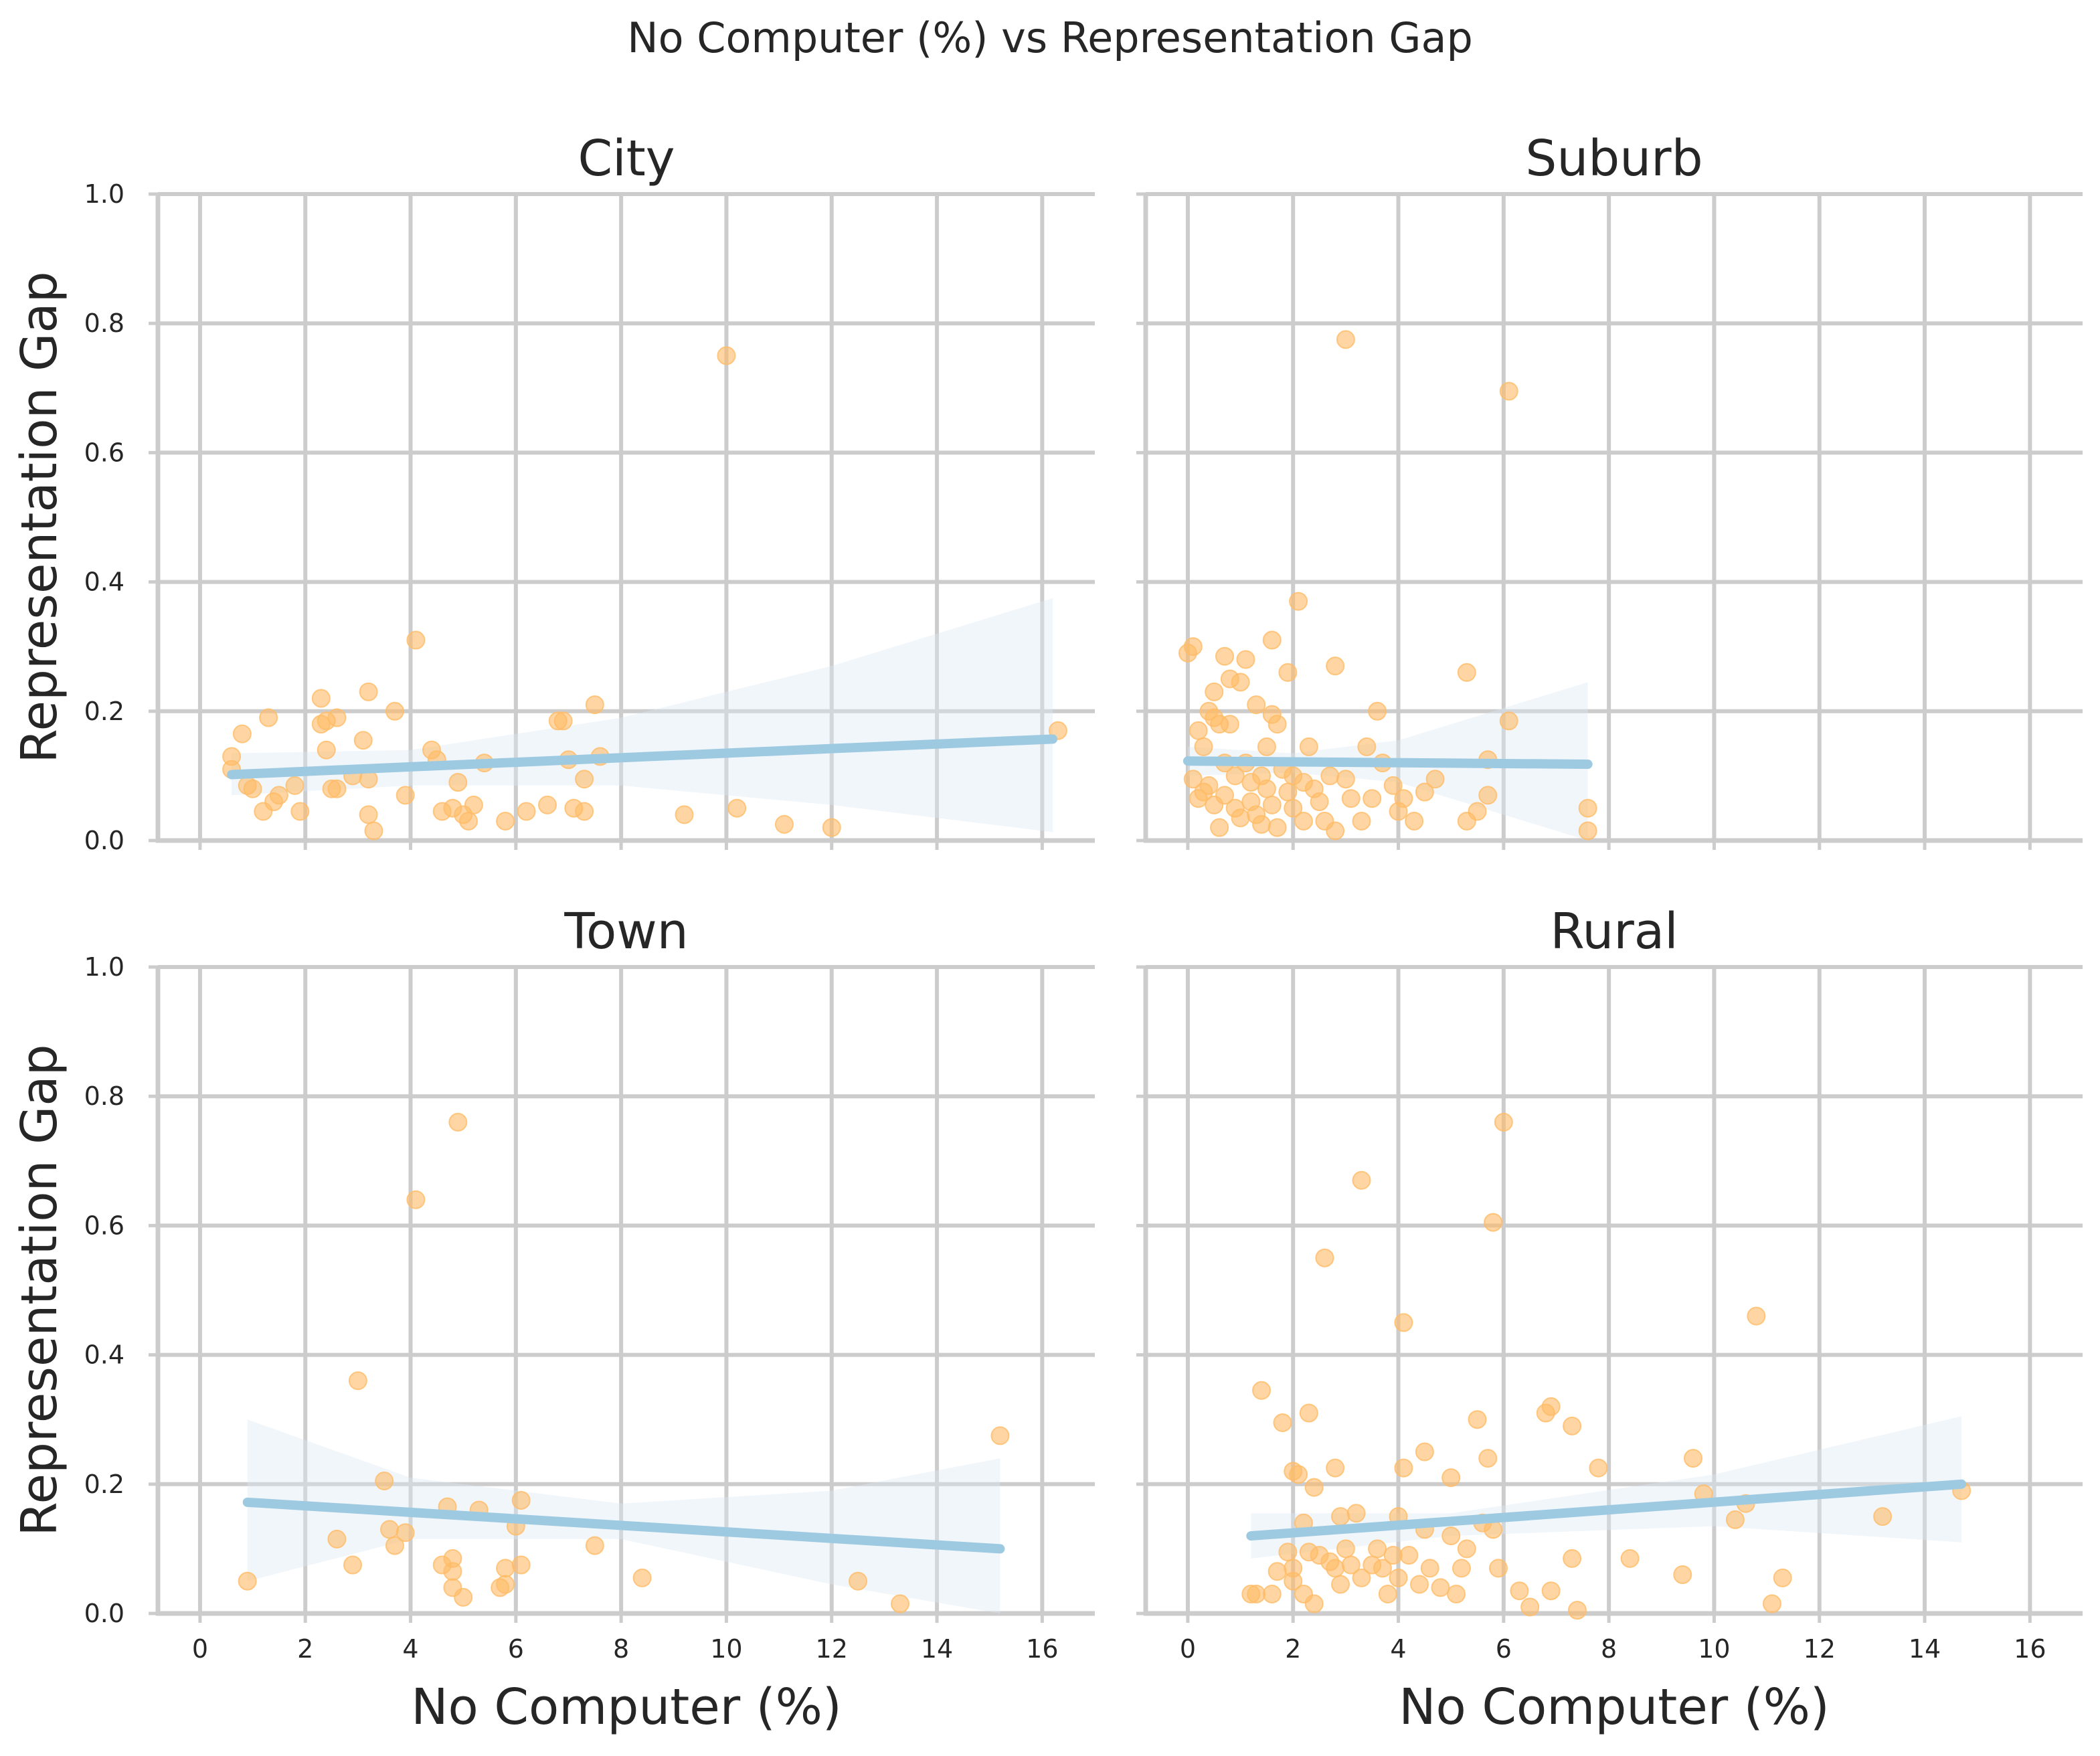 This screenshot has height=1756, width=2100. I want to click on x-axis-label: No Computer (%), so click(626, 1707).